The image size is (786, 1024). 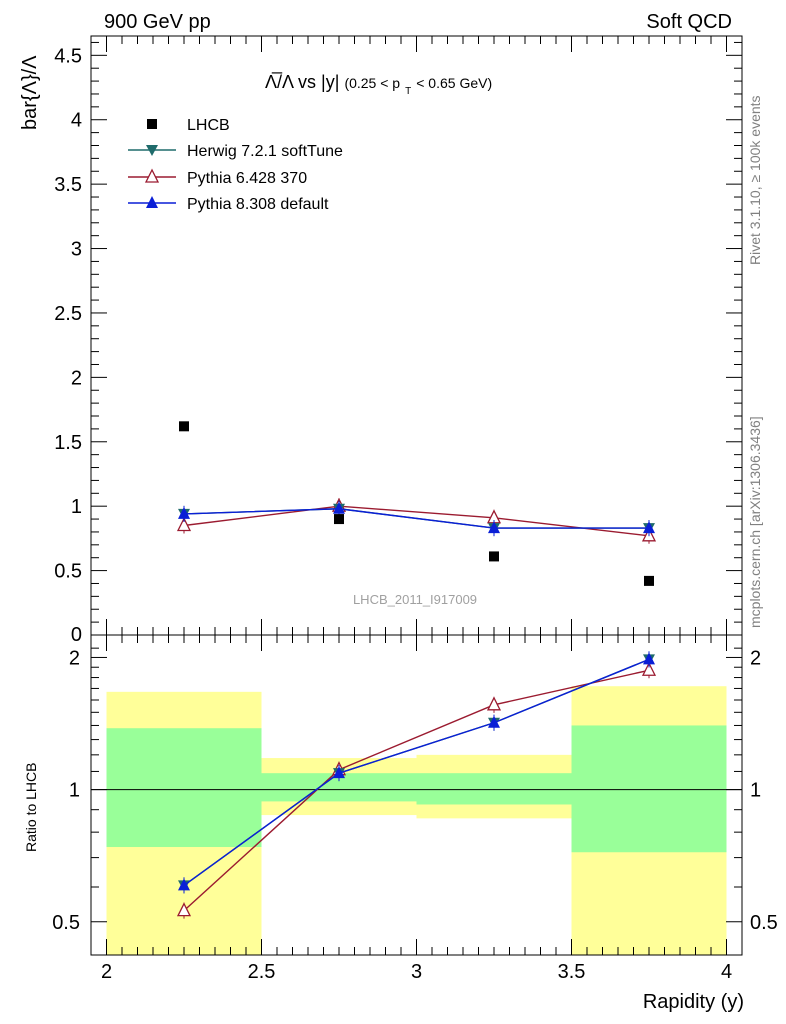 What do you see at coordinates (76, 121) in the screenshot?
I see `main-ytick-label: 4` at bounding box center [76, 121].